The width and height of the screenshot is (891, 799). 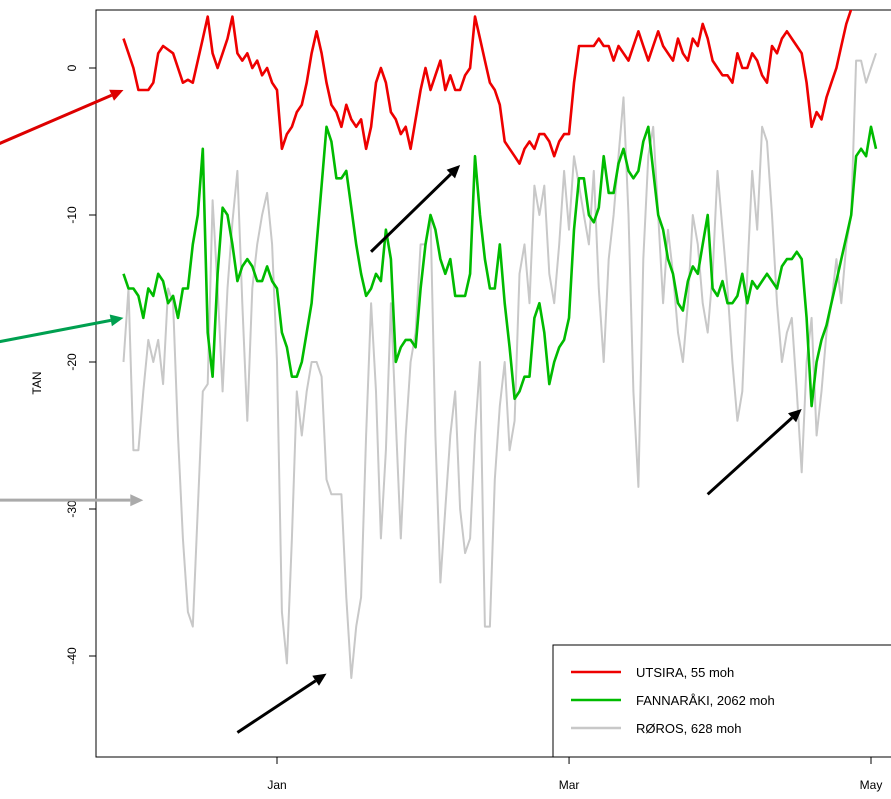 I want to click on legend-label: UTSIRA, 55 moh, so click(x=685, y=672).